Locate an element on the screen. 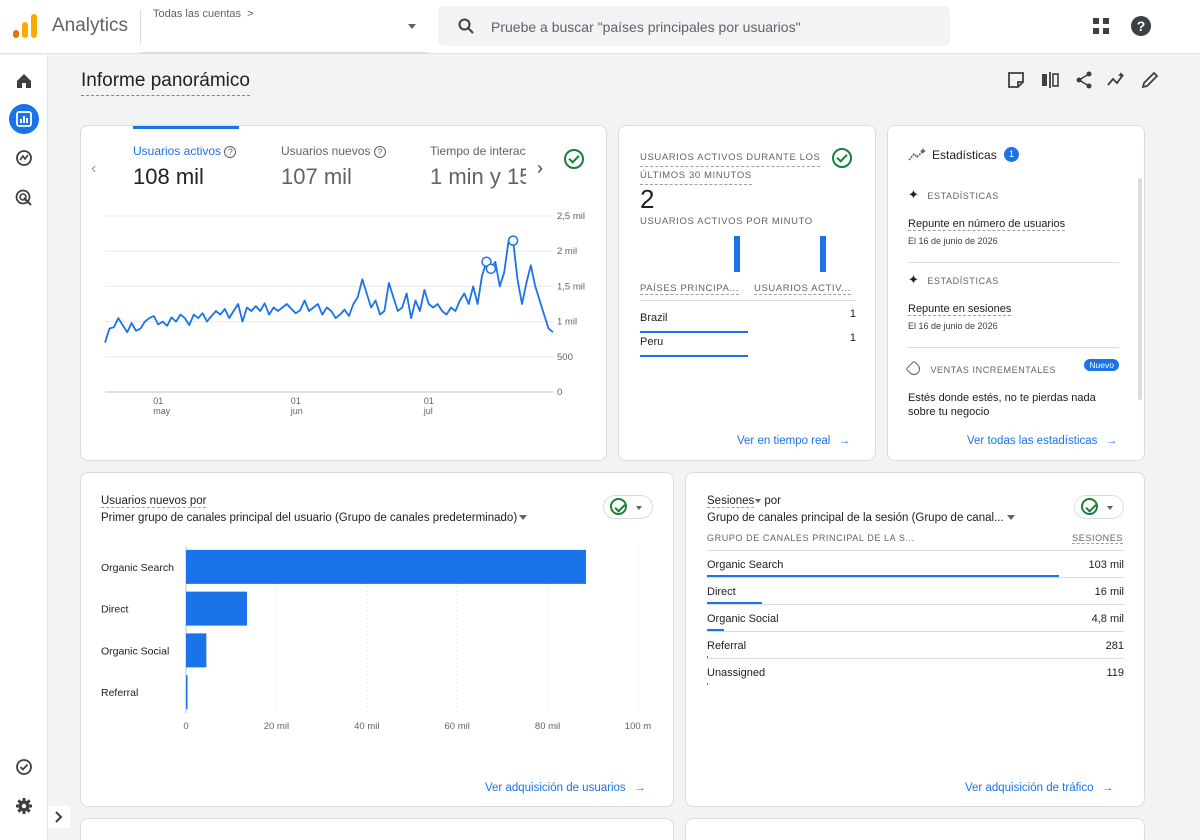  tab-engagement-time: Tiempo de interac 1 min y 15 is located at coordinates (478, 167).